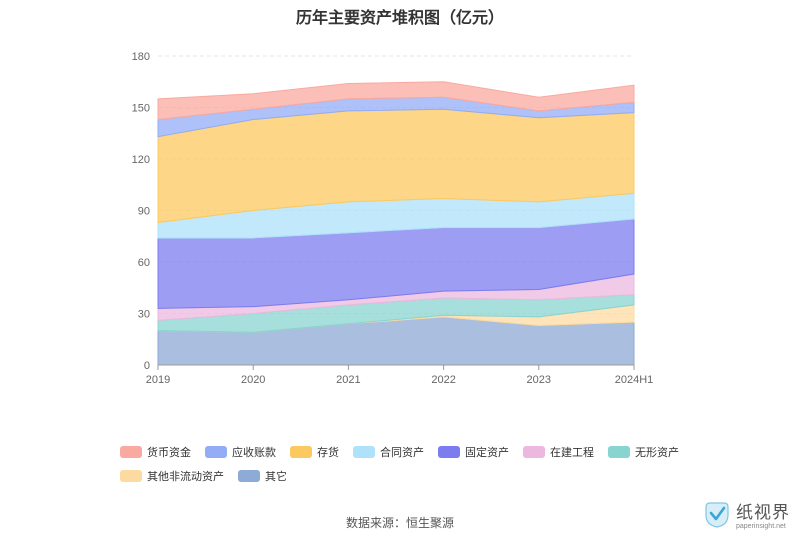 Image resolution: width=800 pixels, height=541 pixels. What do you see at coordinates (144, 212) in the screenshot?
I see `y-tick-label: 90` at bounding box center [144, 212].